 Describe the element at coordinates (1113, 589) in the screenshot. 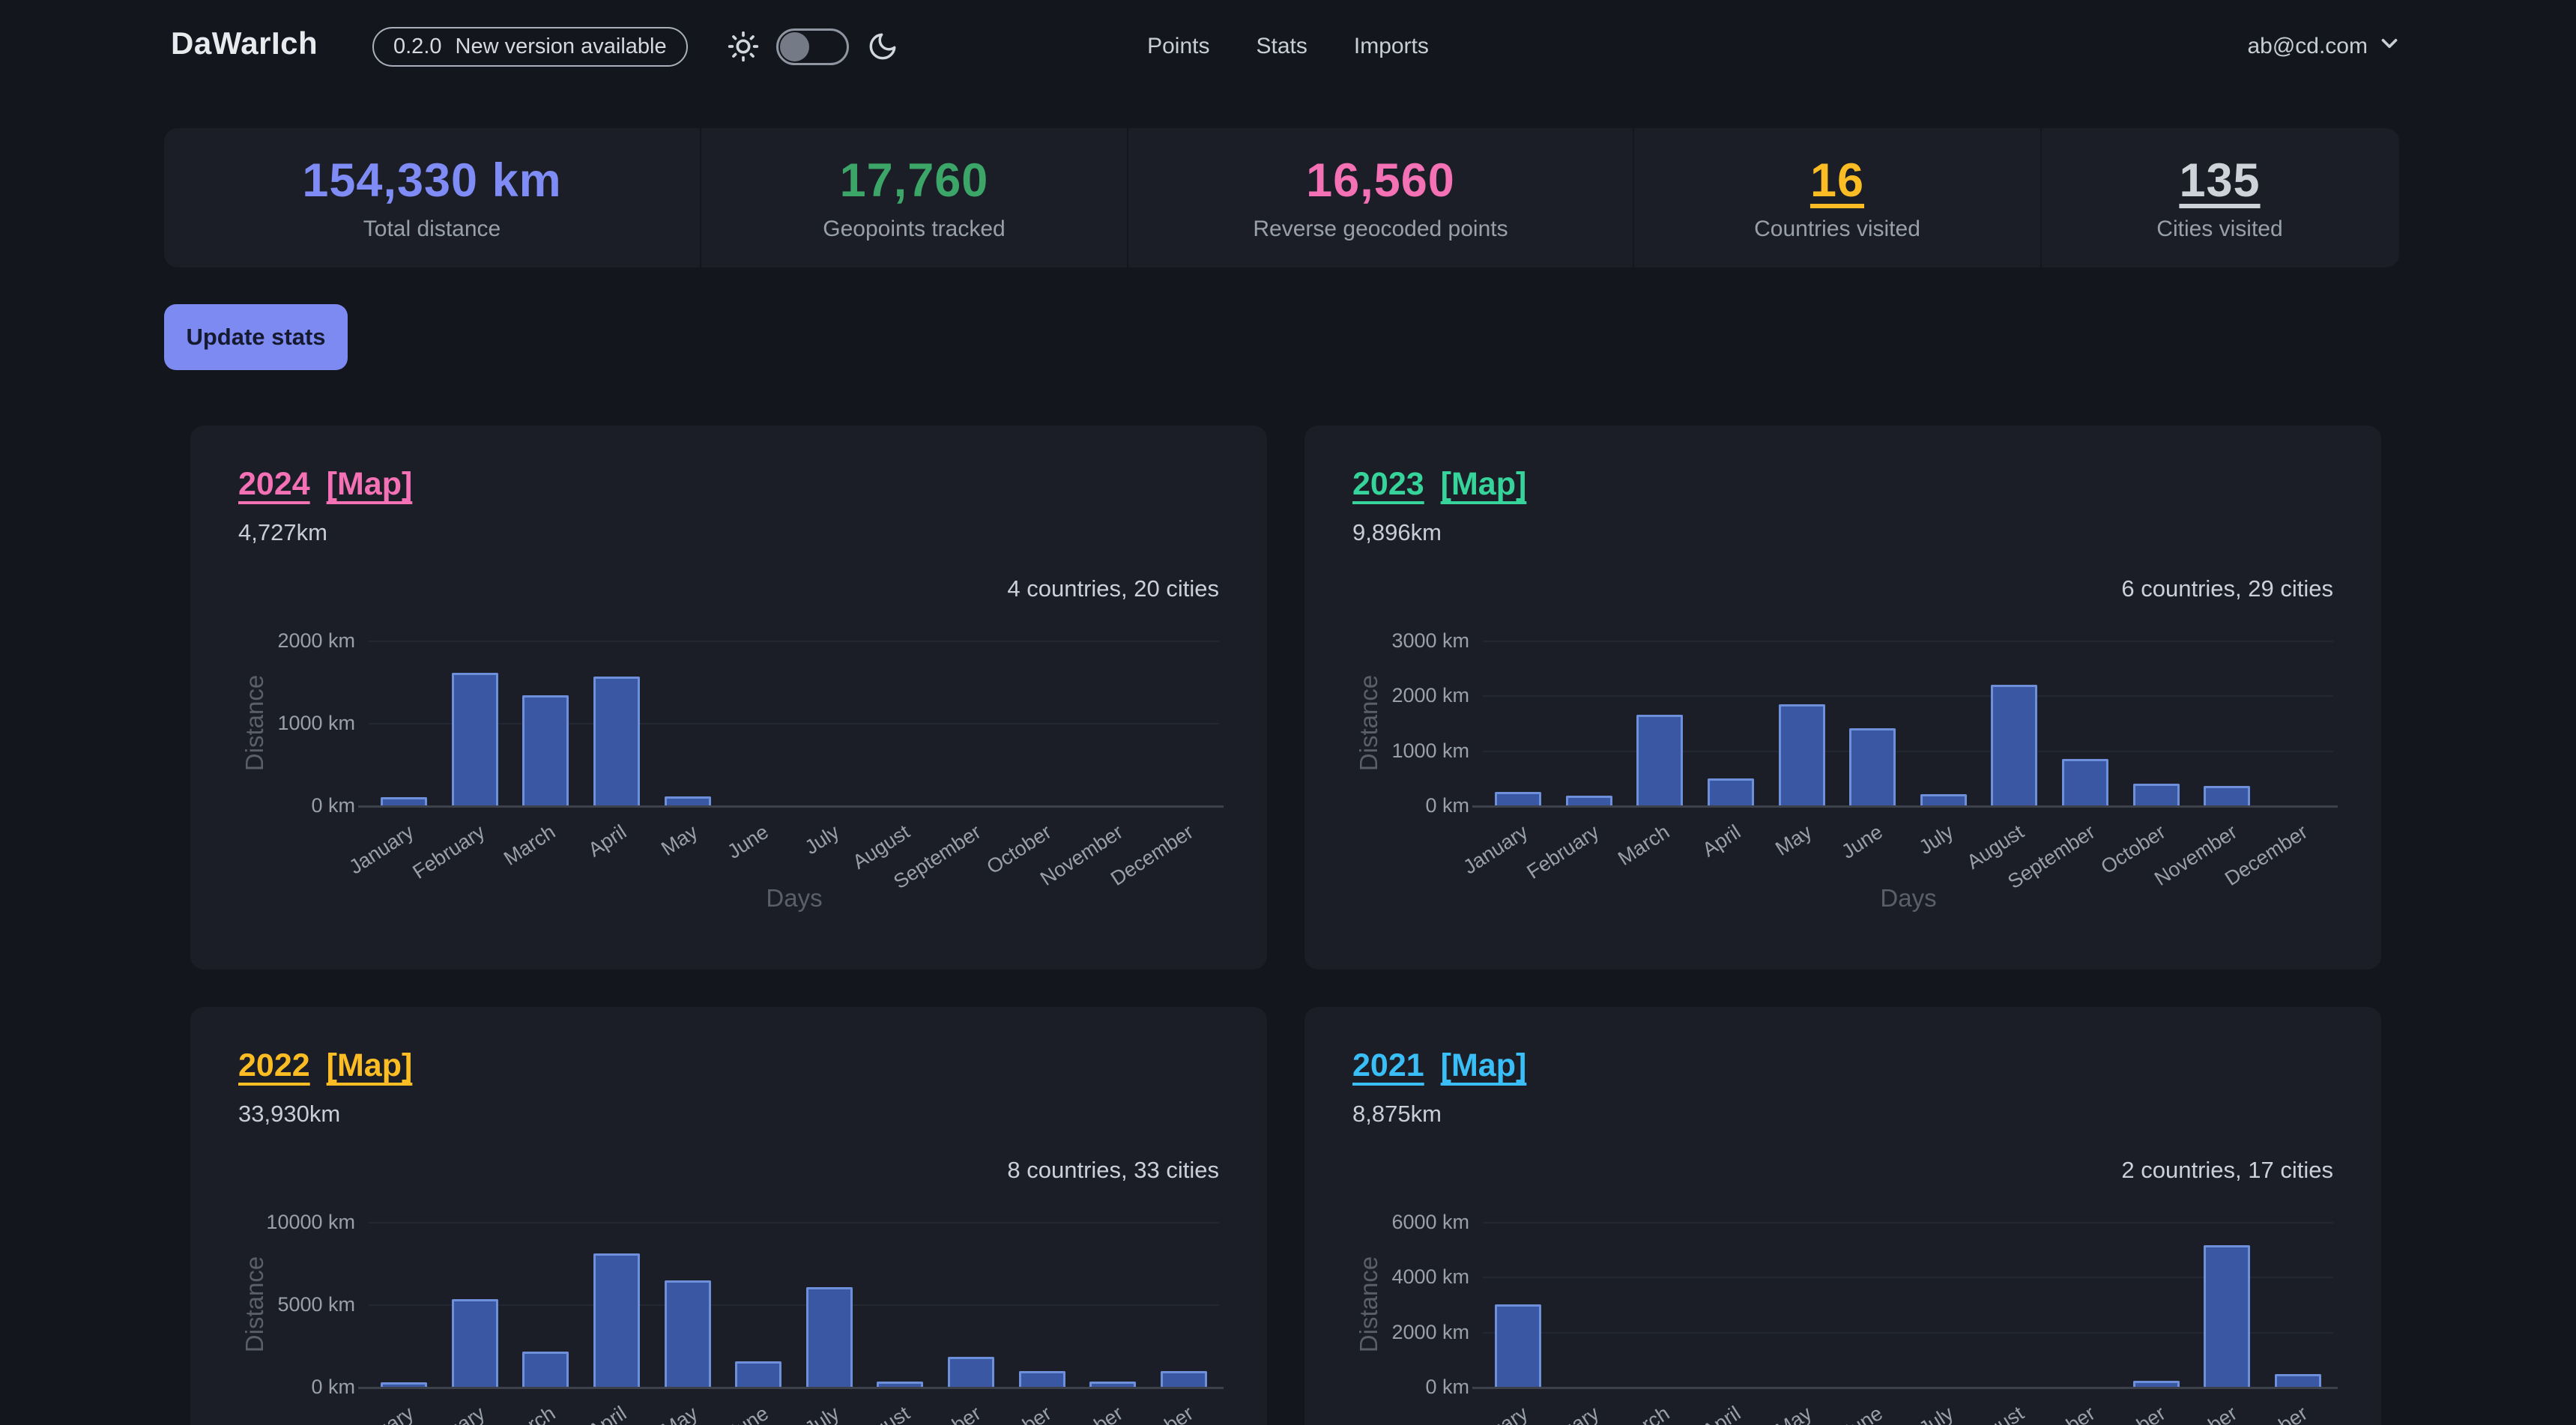

I see `countries-cities-summary: 4 countries, 20 cities` at that location.